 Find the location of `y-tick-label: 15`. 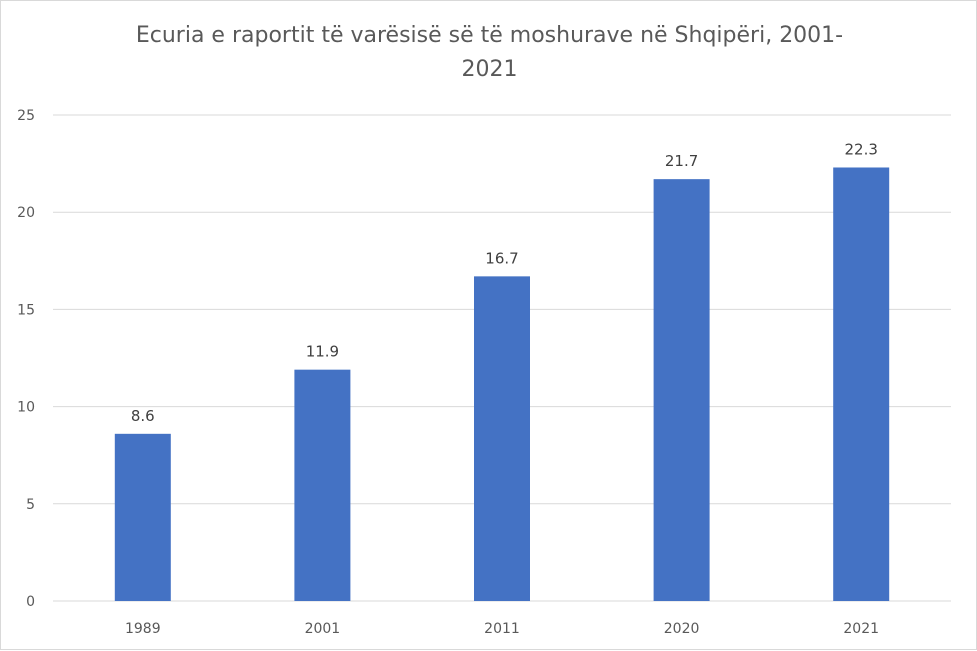

y-tick-label: 15 is located at coordinates (26, 310).